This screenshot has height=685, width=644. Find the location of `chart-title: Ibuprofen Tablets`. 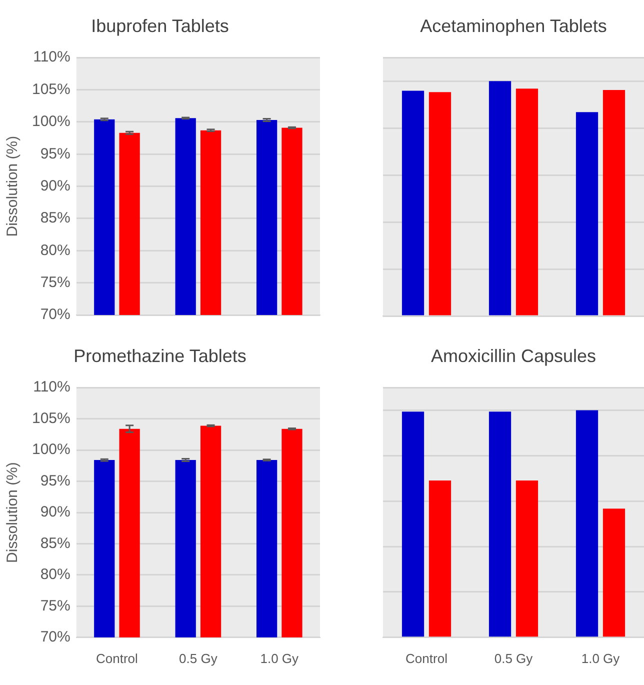

chart-title: Ibuprofen Tablets is located at coordinates (160, 26).